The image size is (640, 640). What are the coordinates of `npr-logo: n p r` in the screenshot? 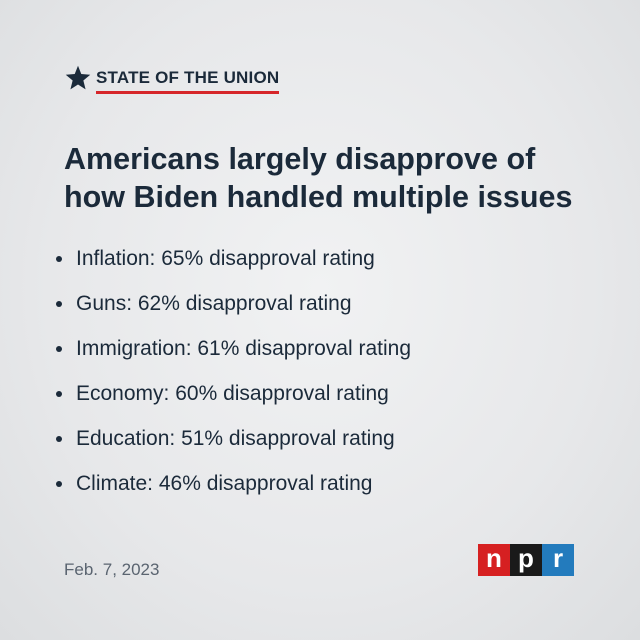 It's located at (526, 560).